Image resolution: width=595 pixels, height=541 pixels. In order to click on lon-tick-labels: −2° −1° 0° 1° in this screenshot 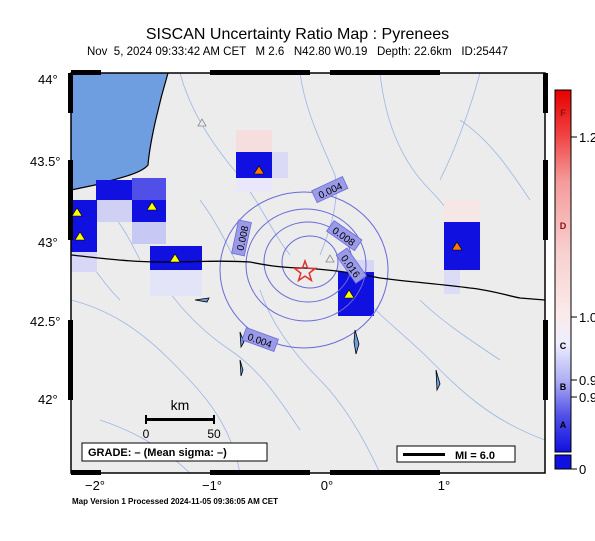, I will do `click(267, 485)`.